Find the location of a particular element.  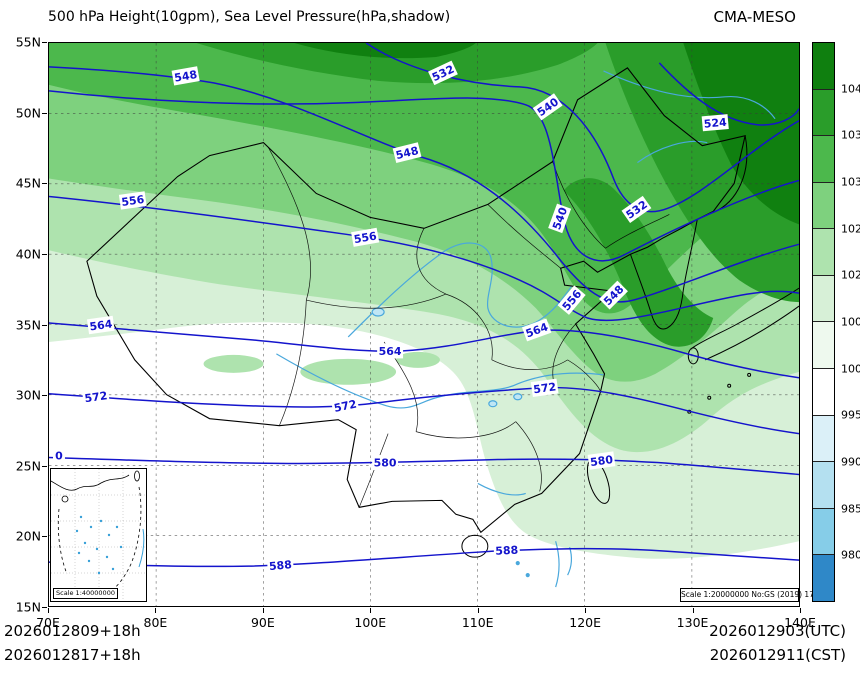

inset-coastlines is located at coordinates (96, 532).